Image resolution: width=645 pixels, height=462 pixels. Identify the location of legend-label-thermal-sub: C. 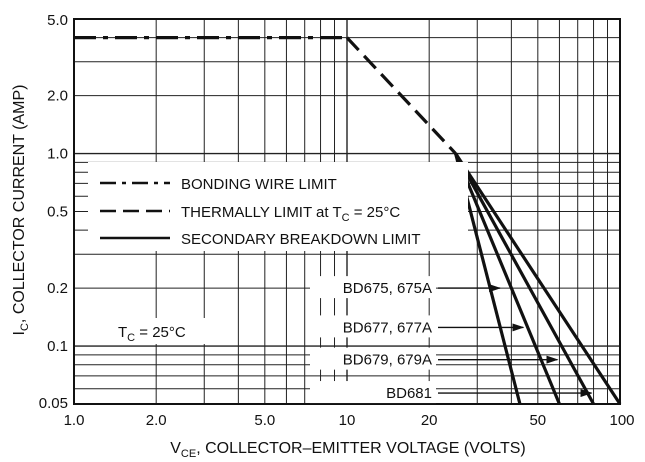
(346, 218).